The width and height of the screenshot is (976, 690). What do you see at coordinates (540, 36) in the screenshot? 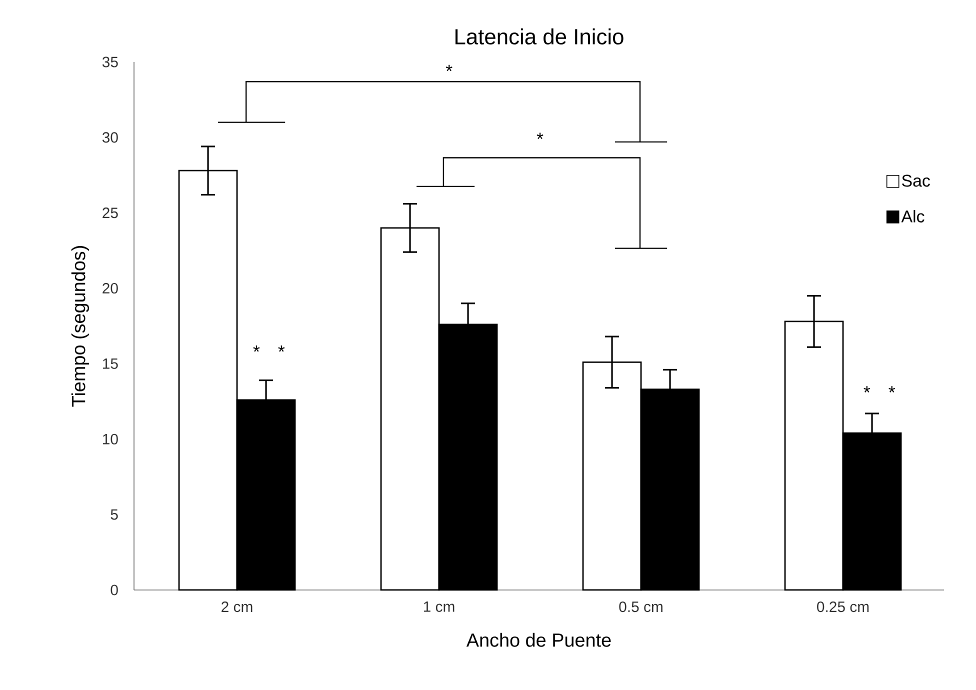
I see `chart-title: Latencia de Inicio` at bounding box center [540, 36].